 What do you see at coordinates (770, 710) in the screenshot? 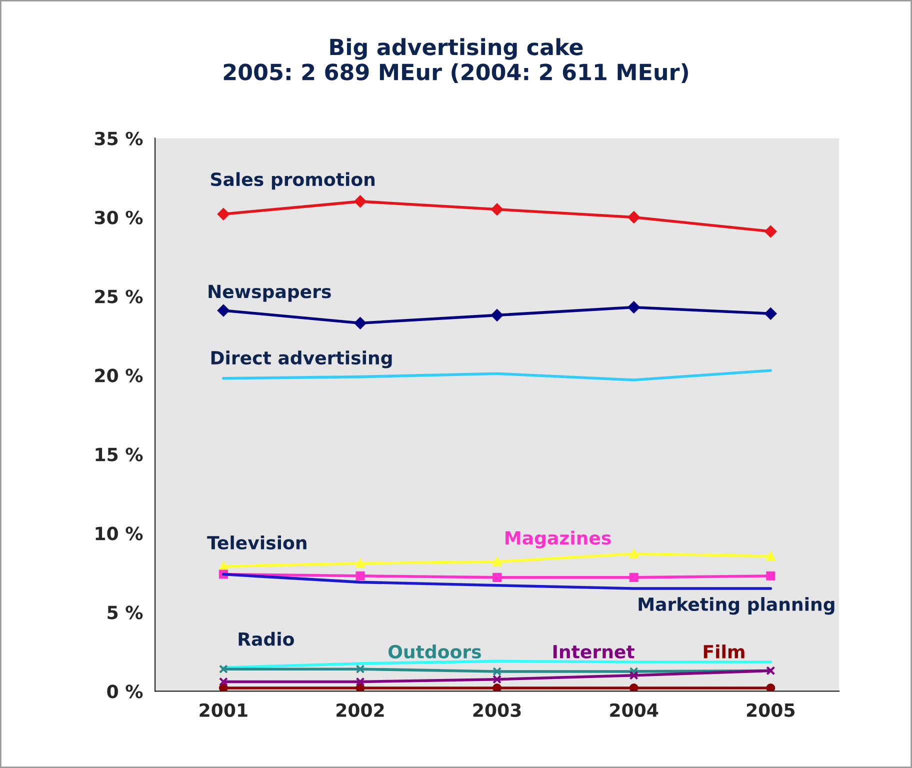
I see `x-tick-label: 2005` at bounding box center [770, 710].